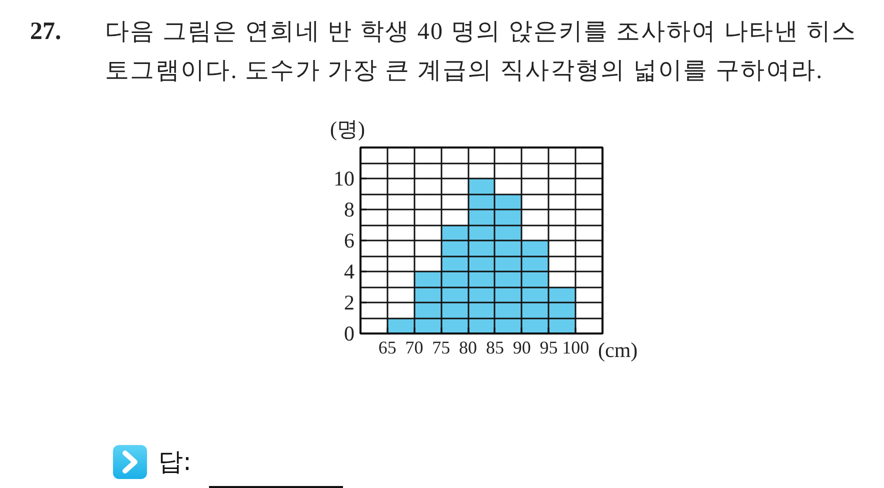  What do you see at coordinates (443, 51) in the screenshot?
I see `chart-title: 27. 다음 그림은 연희네 반 학생 40 명의 앉은키를 조사하여 나타낸 히스토그램이다. 도수가 가장 큰 계급의 직사각형의 넓이를 구하여라.` at bounding box center [443, 51].